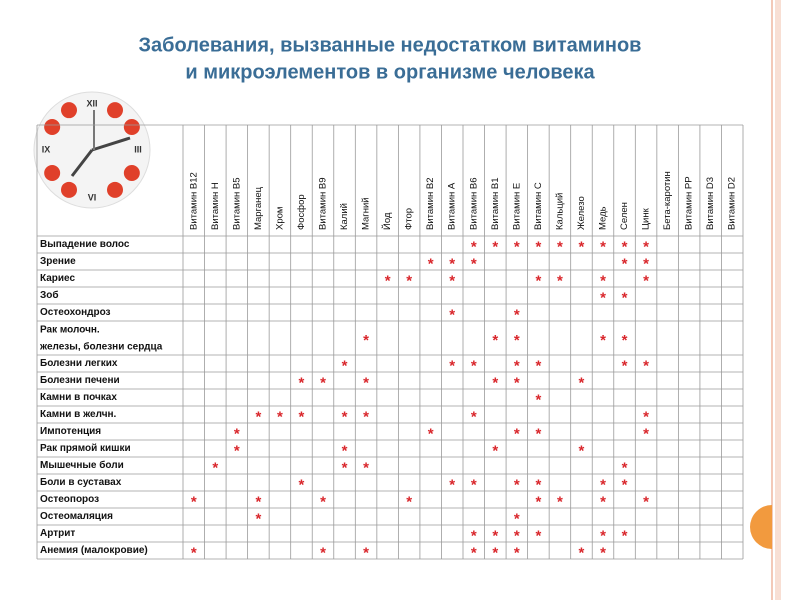 The image size is (800, 600). Describe the element at coordinates (76, 516) in the screenshot. I see `row-label: Остеомаляция` at that location.